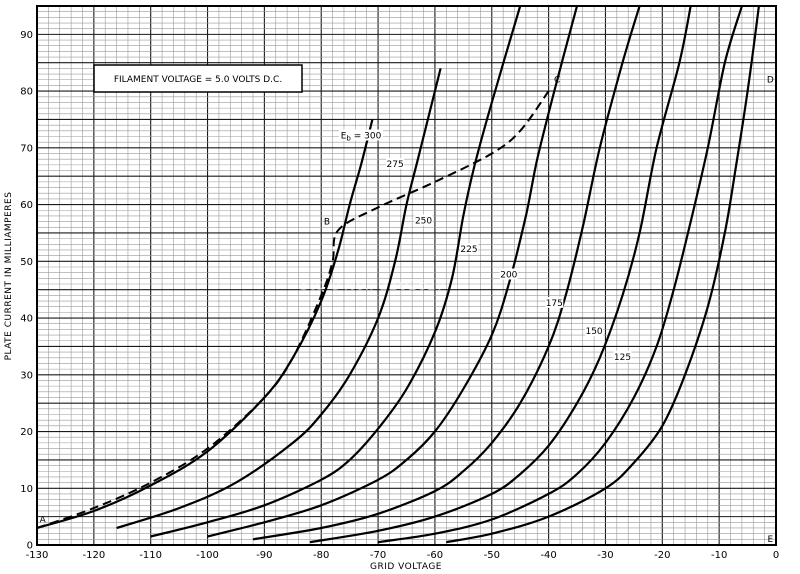 The width and height of the screenshot is (800, 574). Describe the element at coordinates (26, 205) in the screenshot. I see `y-tick-label: 60` at that location.